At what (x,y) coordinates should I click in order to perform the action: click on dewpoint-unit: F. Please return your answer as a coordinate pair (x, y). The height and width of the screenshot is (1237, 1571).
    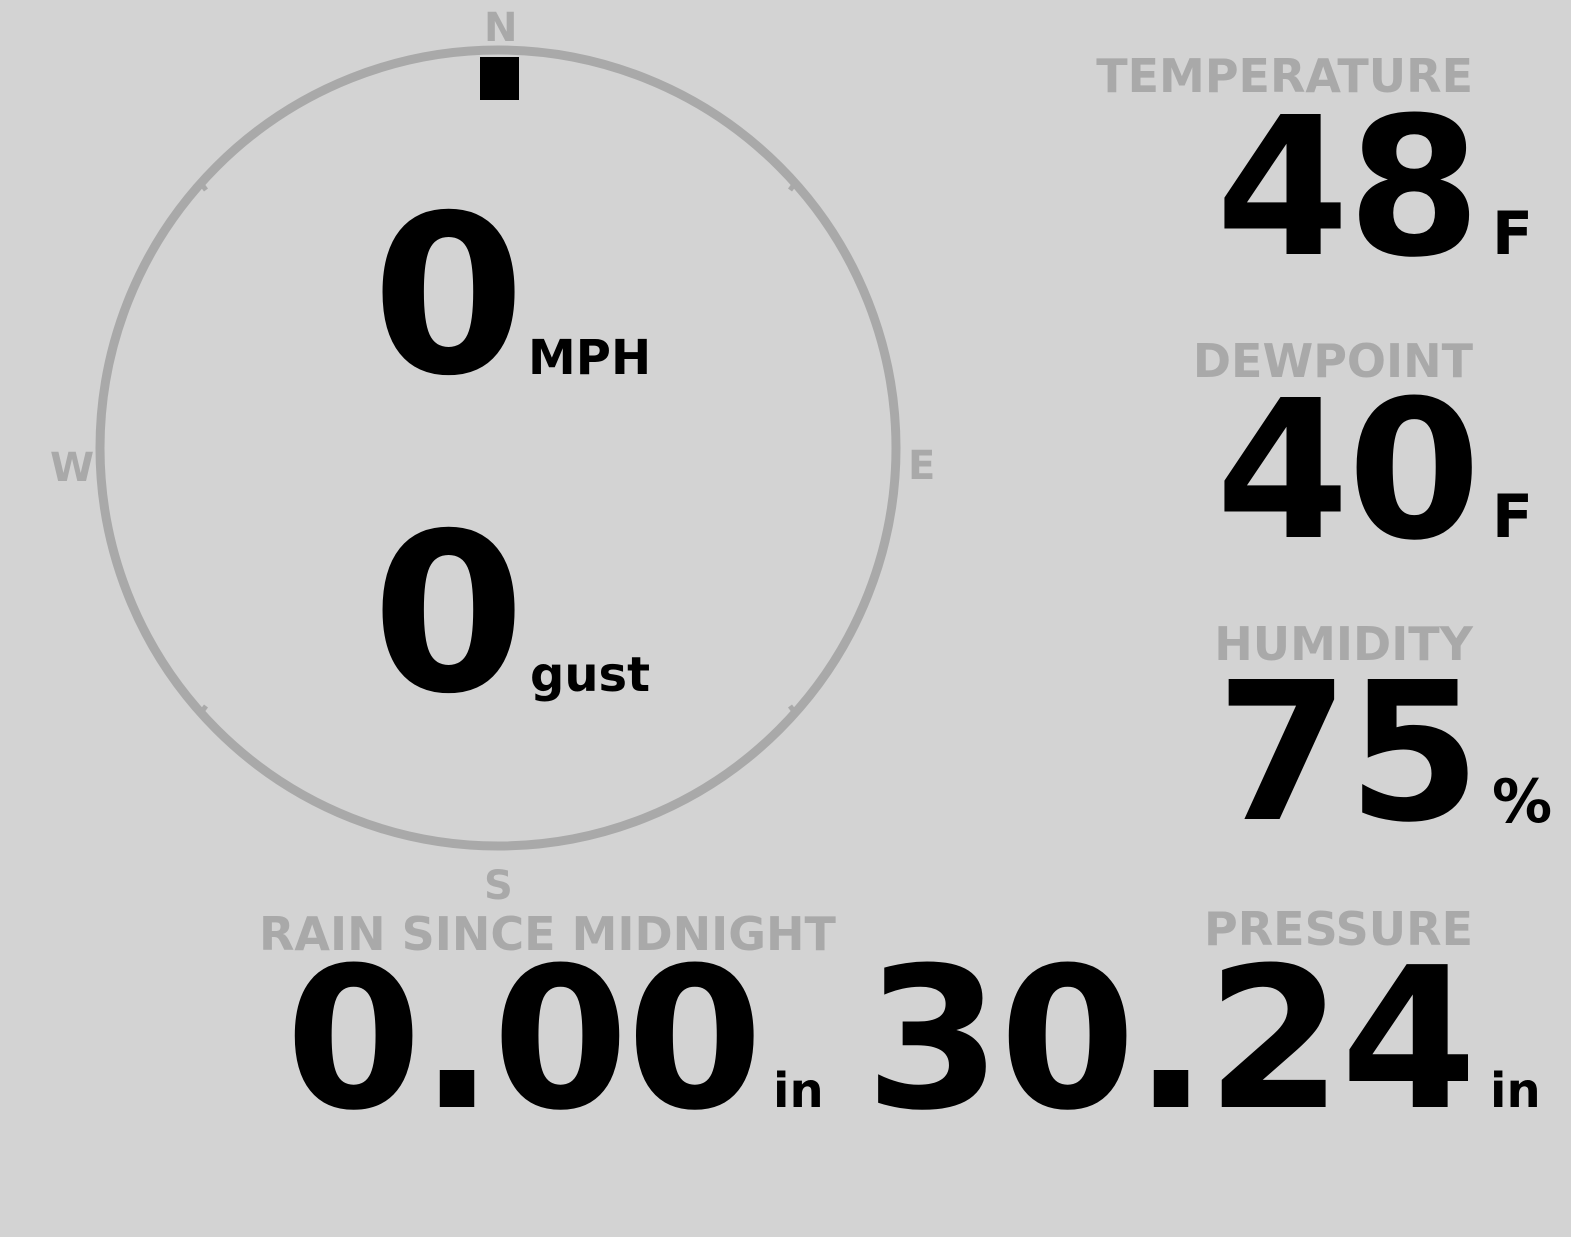
    Looking at the image, I should click on (1512, 517).